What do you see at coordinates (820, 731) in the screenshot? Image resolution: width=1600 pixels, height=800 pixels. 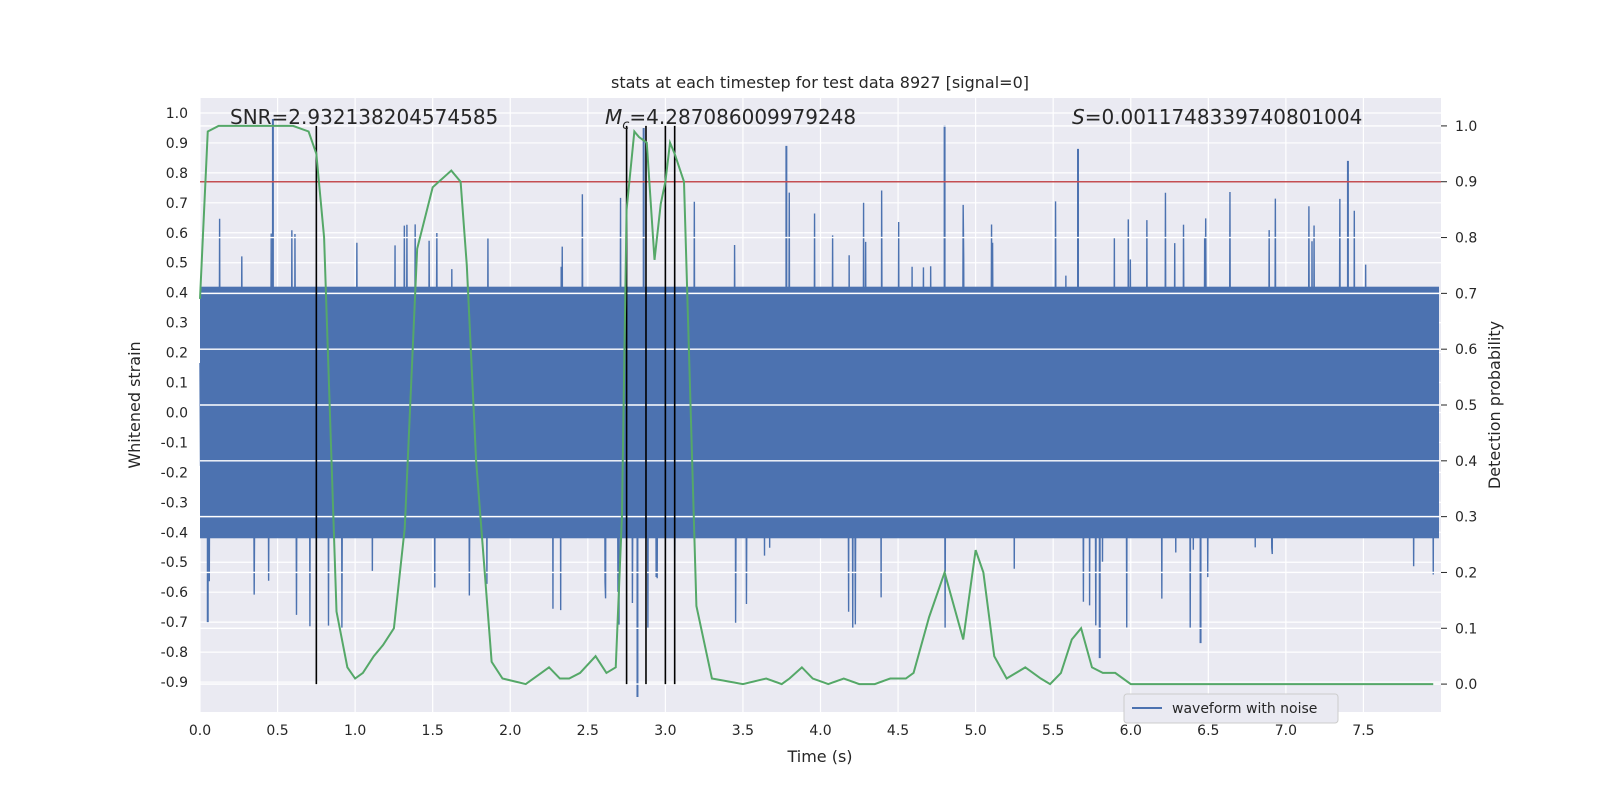 I see `x-tick-label: 4.0` at bounding box center [820, 731].